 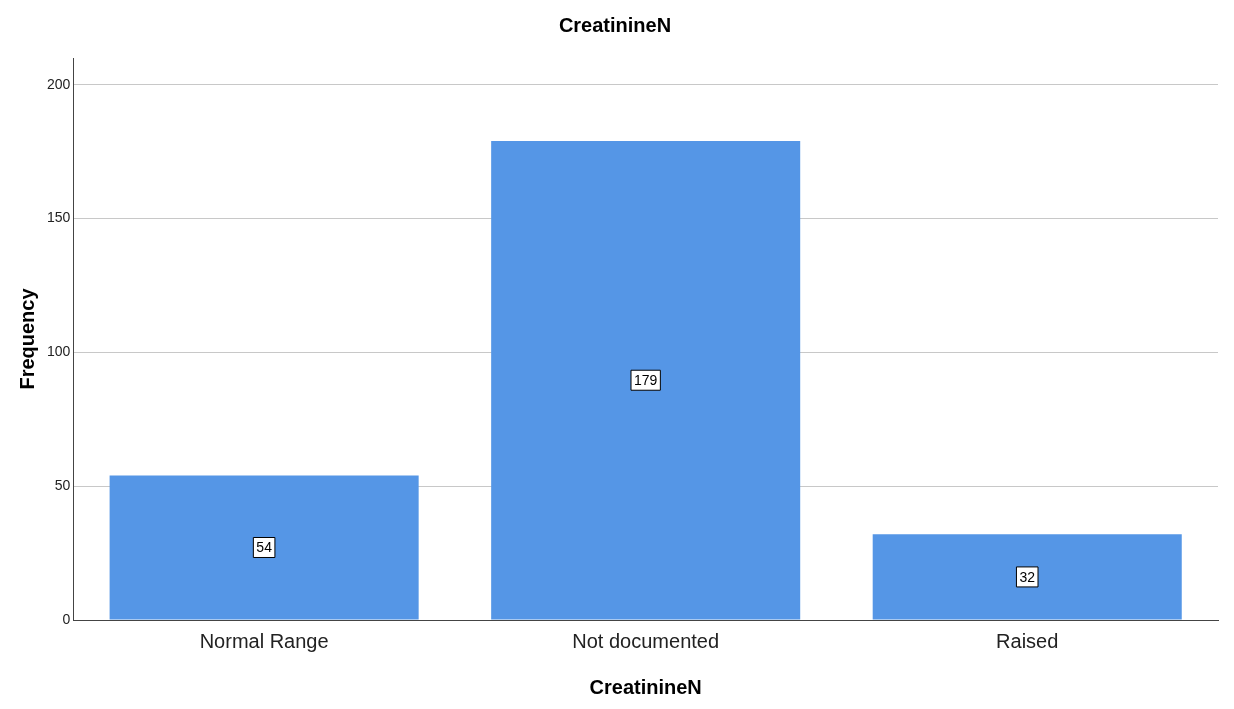 I want to click on y-axis-title: Frequency, so click(x=26, y=338).